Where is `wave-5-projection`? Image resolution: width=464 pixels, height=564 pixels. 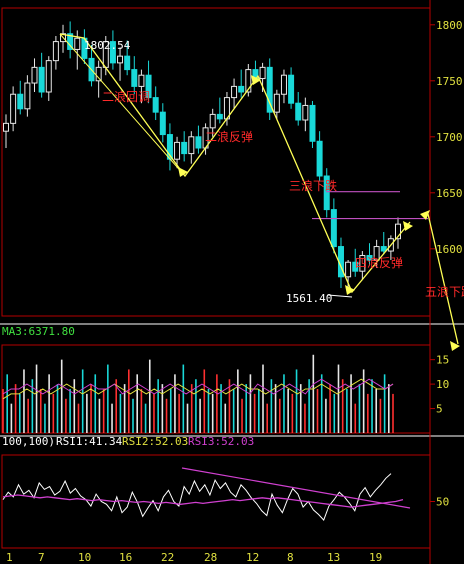 wave-5-projection is located at coordinates (443, 279).